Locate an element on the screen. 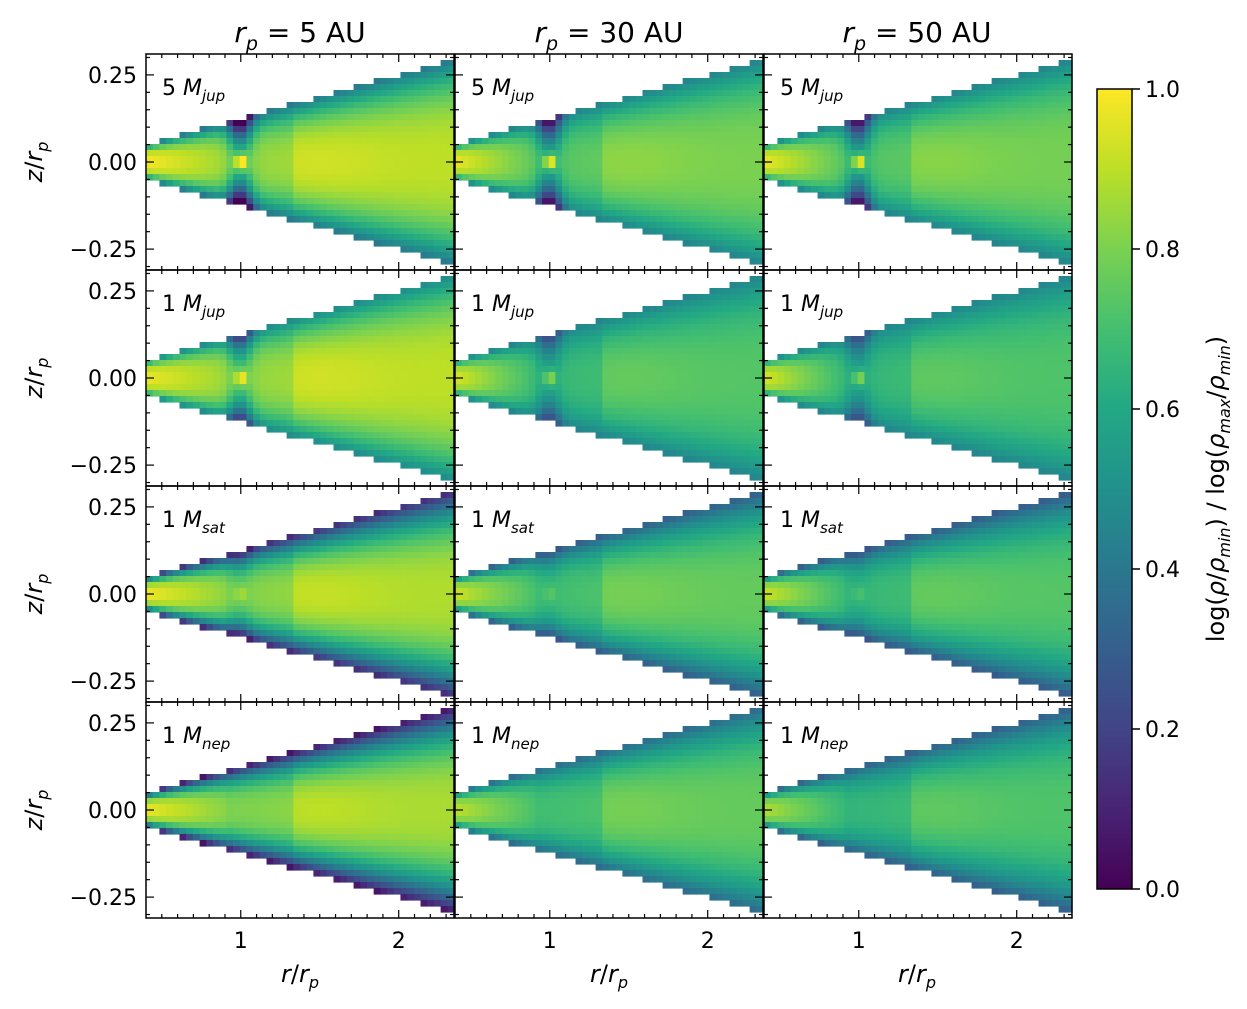 The width and height of the screenshot is (1247, 1009). panel-mass-label: 1 Mjup is located at coordinates (502, 306).